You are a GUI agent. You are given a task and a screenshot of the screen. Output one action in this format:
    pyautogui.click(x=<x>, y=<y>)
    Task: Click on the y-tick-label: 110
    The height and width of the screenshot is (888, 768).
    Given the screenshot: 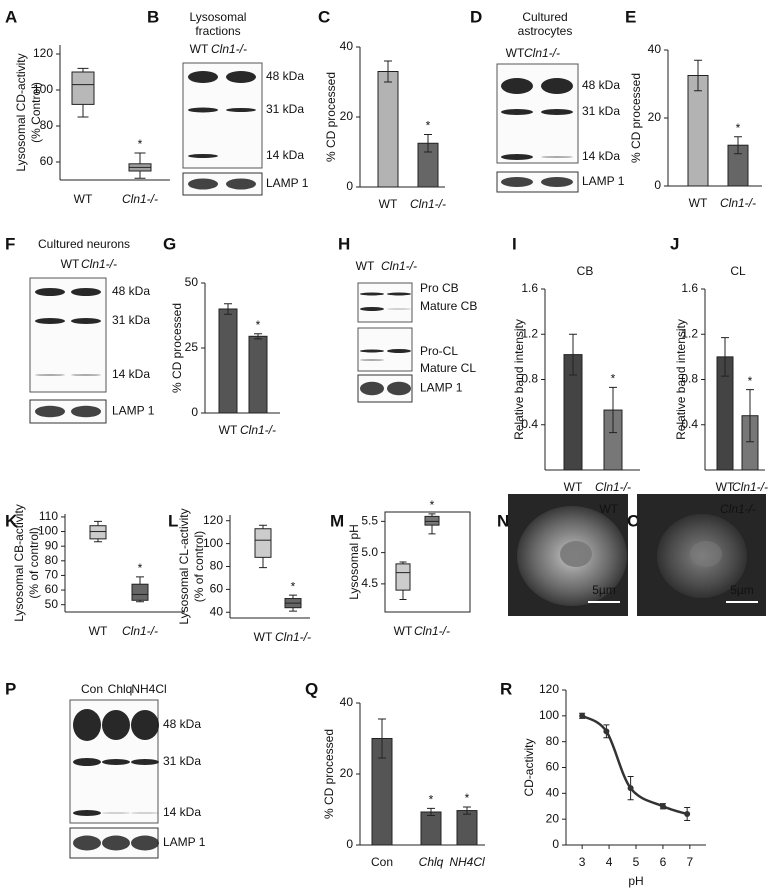 What is the action you would take?
    pyautogui.click(x=48, y=516)
    